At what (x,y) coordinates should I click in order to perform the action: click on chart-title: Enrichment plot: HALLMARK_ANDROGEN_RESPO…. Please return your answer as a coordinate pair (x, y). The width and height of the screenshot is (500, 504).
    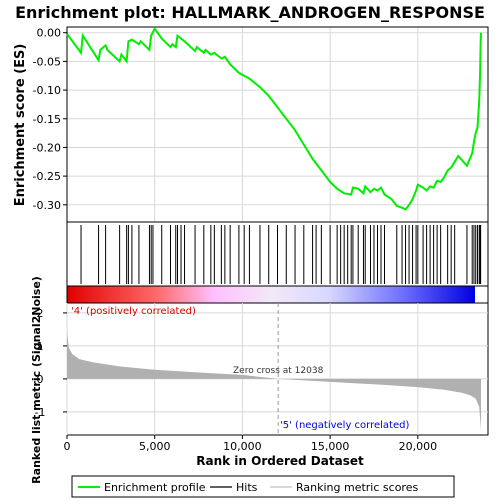
    Looking at the image, I should click on (250, 12).